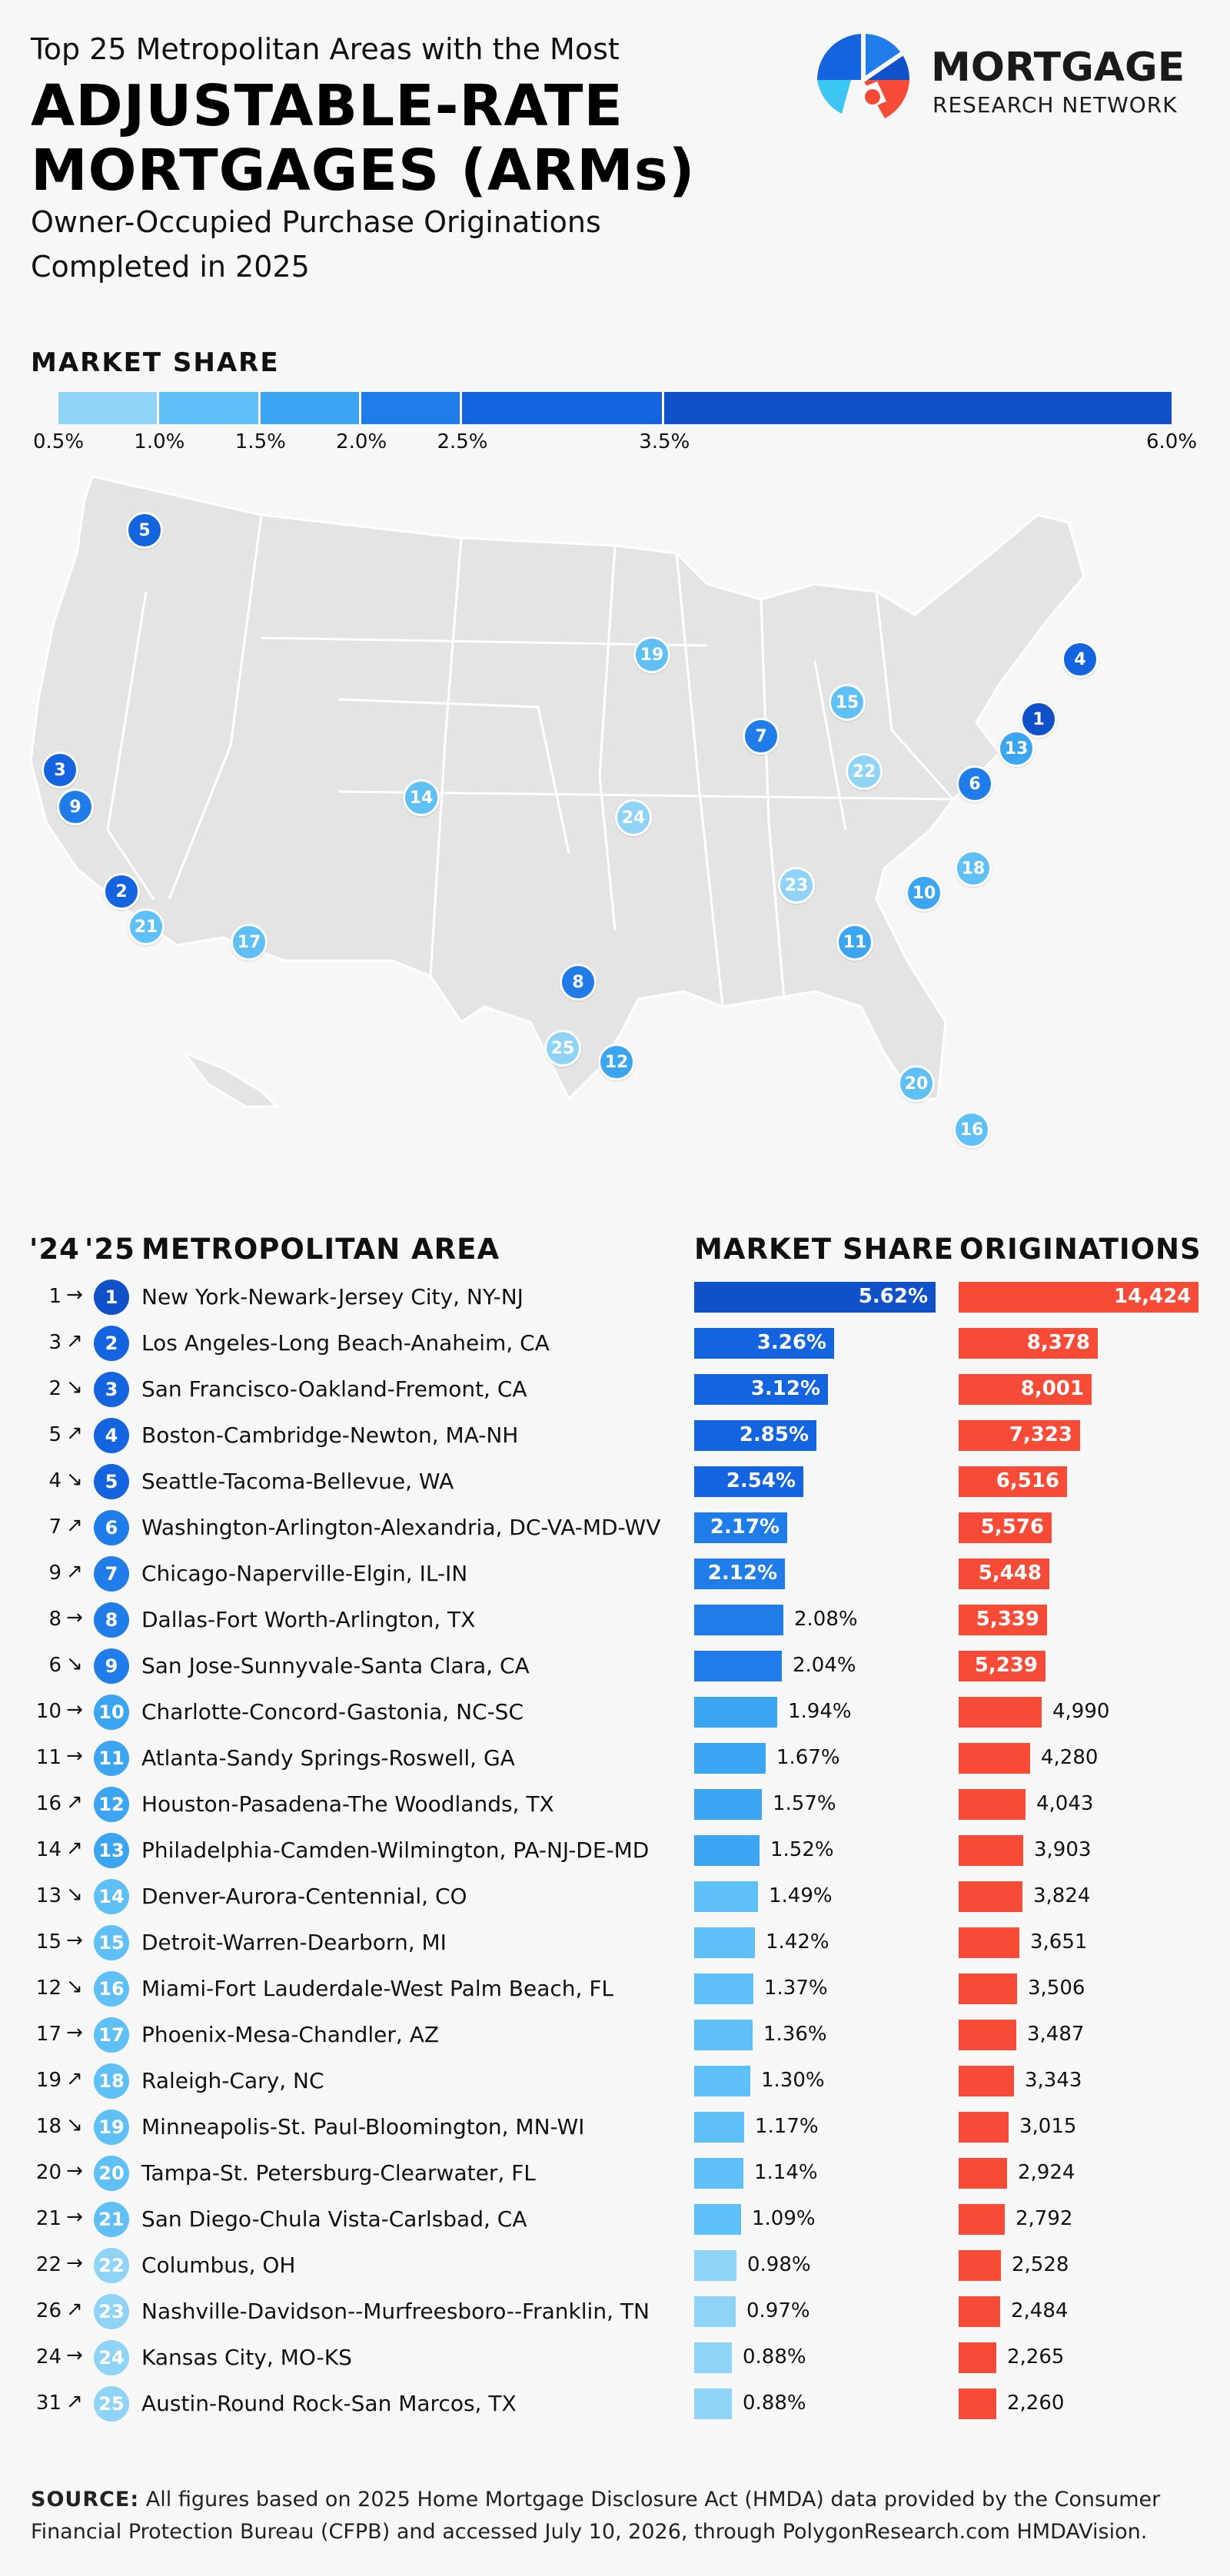 This screenshot has height=2576, width=1230. I want to click on prev-rank: 24, so click(48, 2357).